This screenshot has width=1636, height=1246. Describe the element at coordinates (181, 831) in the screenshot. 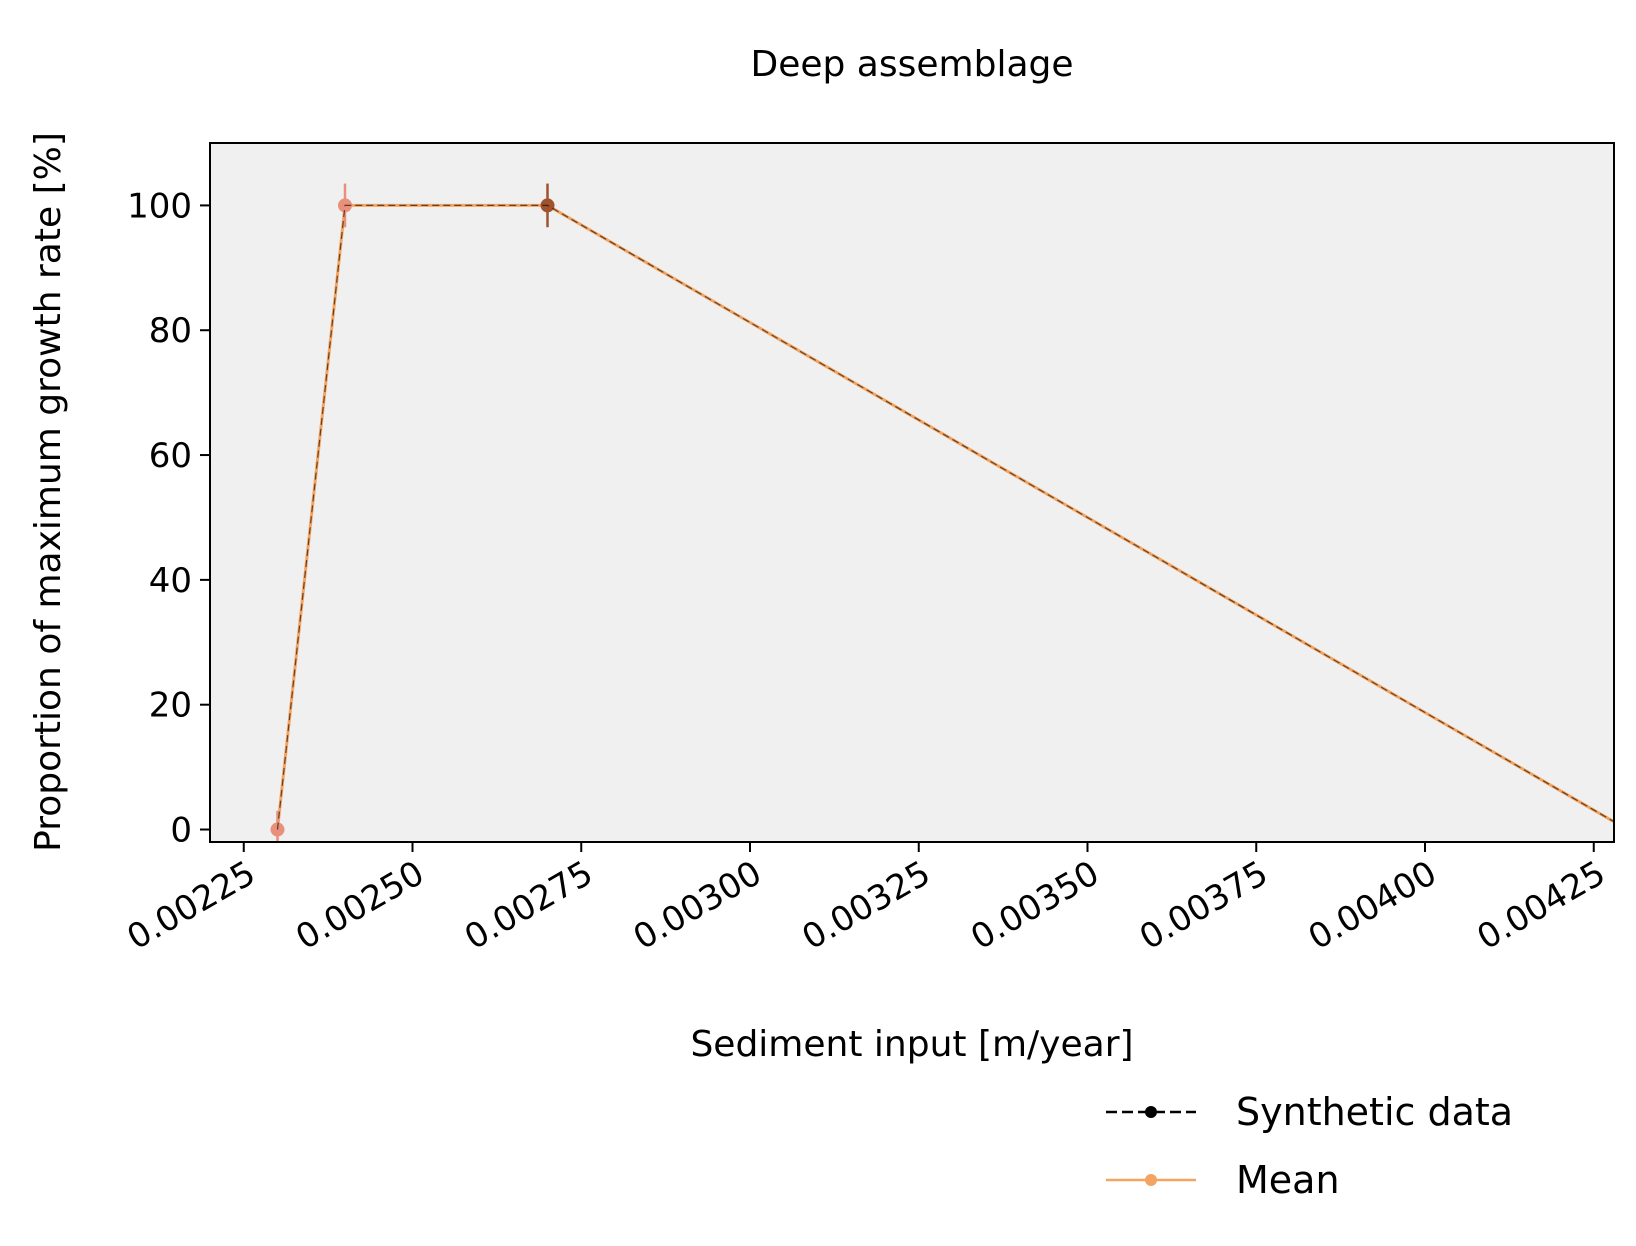

I see `y-tick-label: 0` at that location.